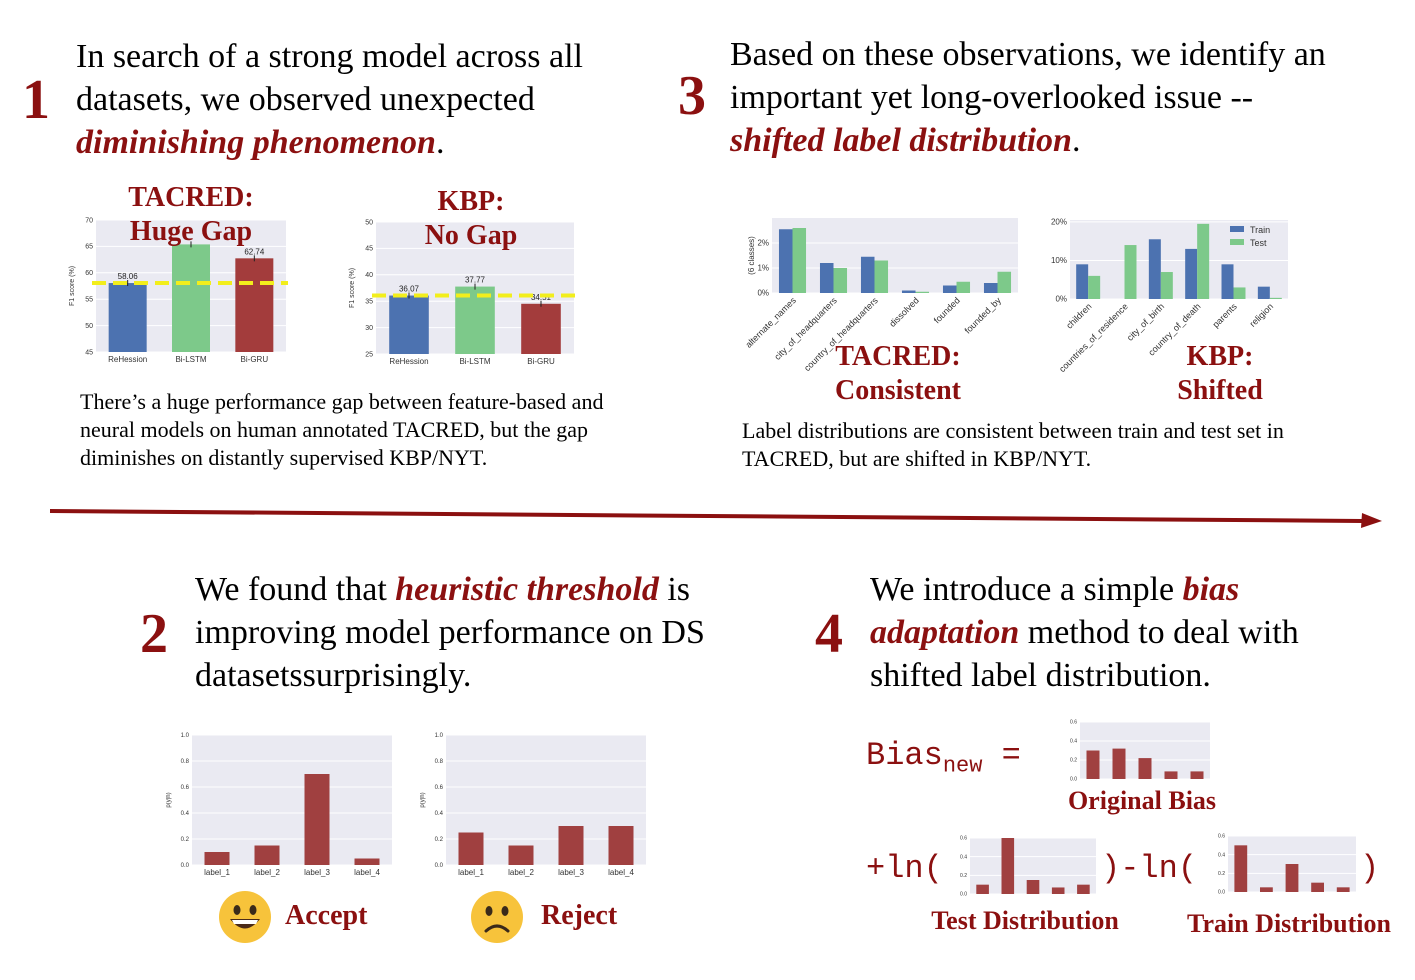 The width and height of the screenshot is (1415, 980). I want to click on tacred-gap-subtitle: Huge Gap, so click(191, 231).